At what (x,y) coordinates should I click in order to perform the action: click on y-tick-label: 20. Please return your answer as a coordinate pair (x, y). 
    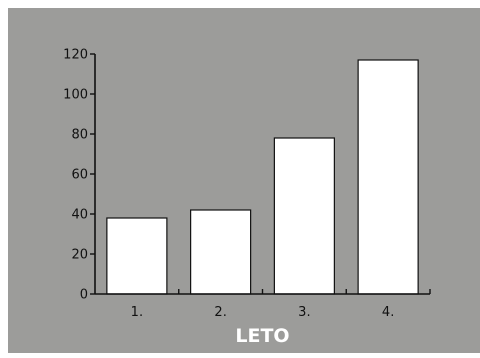
    Looking at the image, I should click on (79, 255).